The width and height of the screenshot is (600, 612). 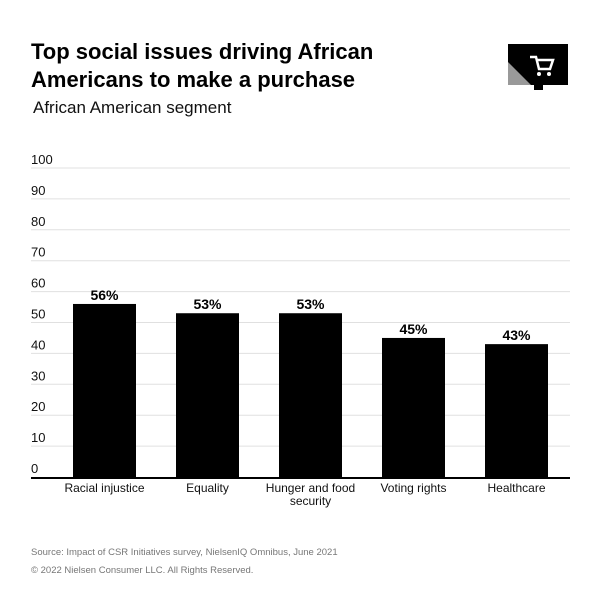 I want to click on y-tick-label: 10, so click(x=38, y=437).